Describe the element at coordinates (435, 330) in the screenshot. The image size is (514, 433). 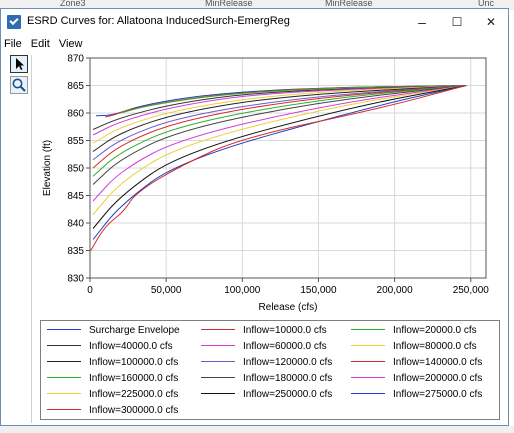
I see `legend-label: Inflow=20000.0 cfs` at that location.